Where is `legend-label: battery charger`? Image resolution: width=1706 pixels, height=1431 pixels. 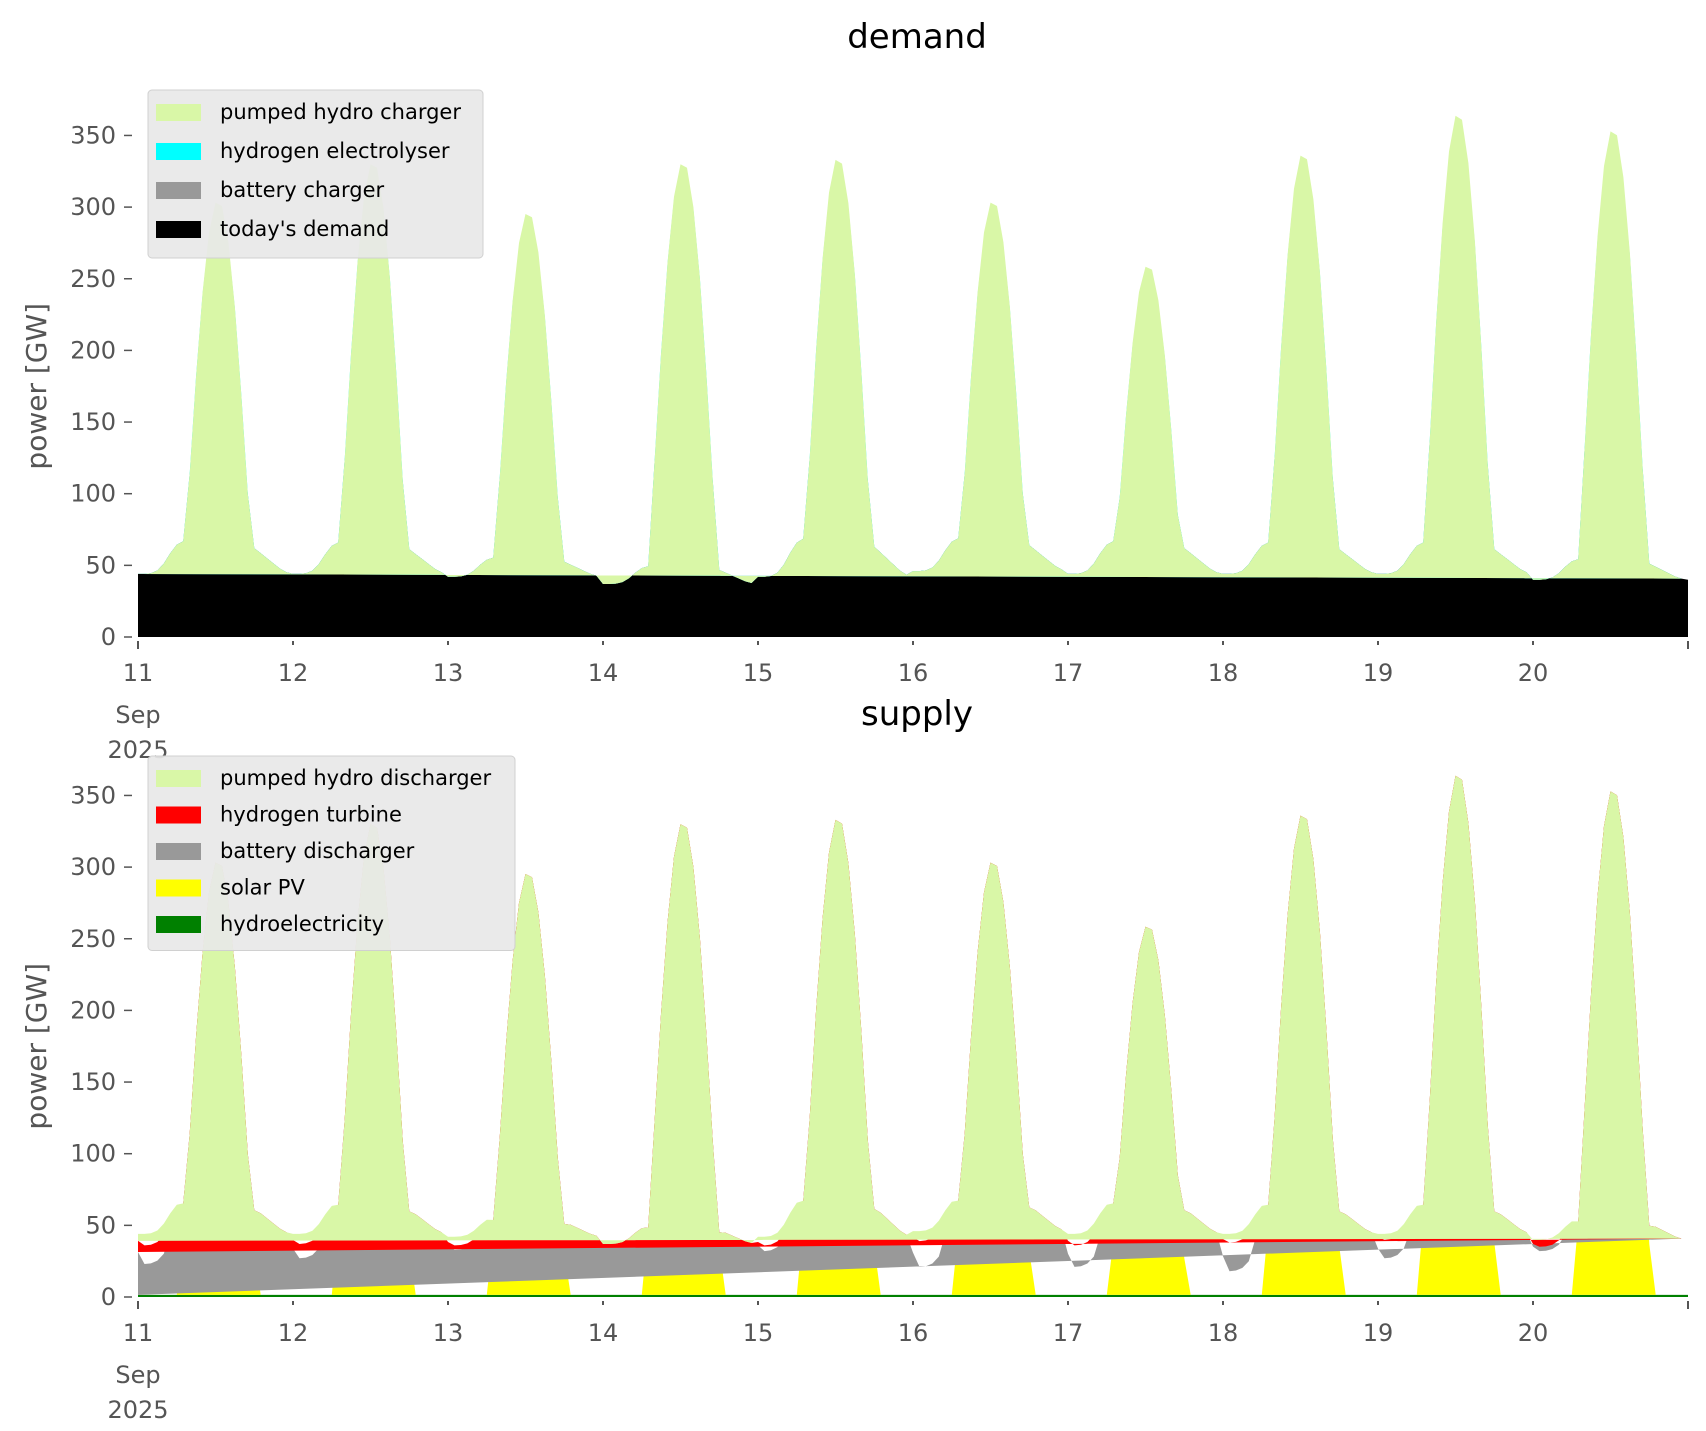
legend-label: battery charger is located at coordinates (302, 190).